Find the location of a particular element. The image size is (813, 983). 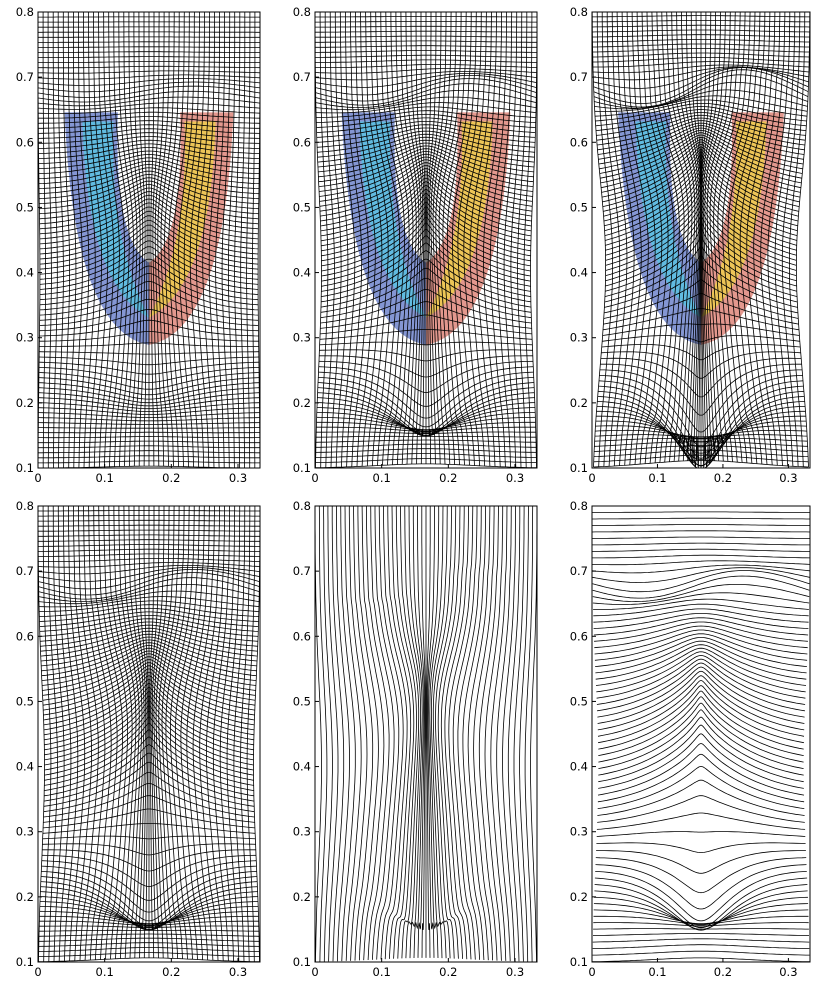

y-tick-label: 0.7 is located at coordinates (302, 77).